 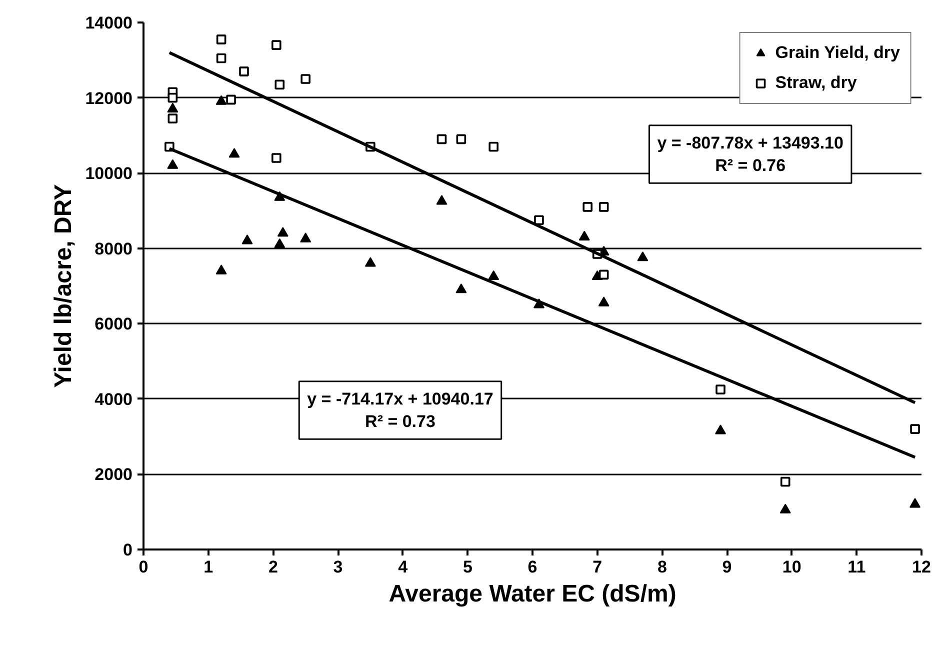 What do you see at coordinates (662, 567) in the screenshot?
I see `x-tick-label: 8` at bounding box center [662, 567].